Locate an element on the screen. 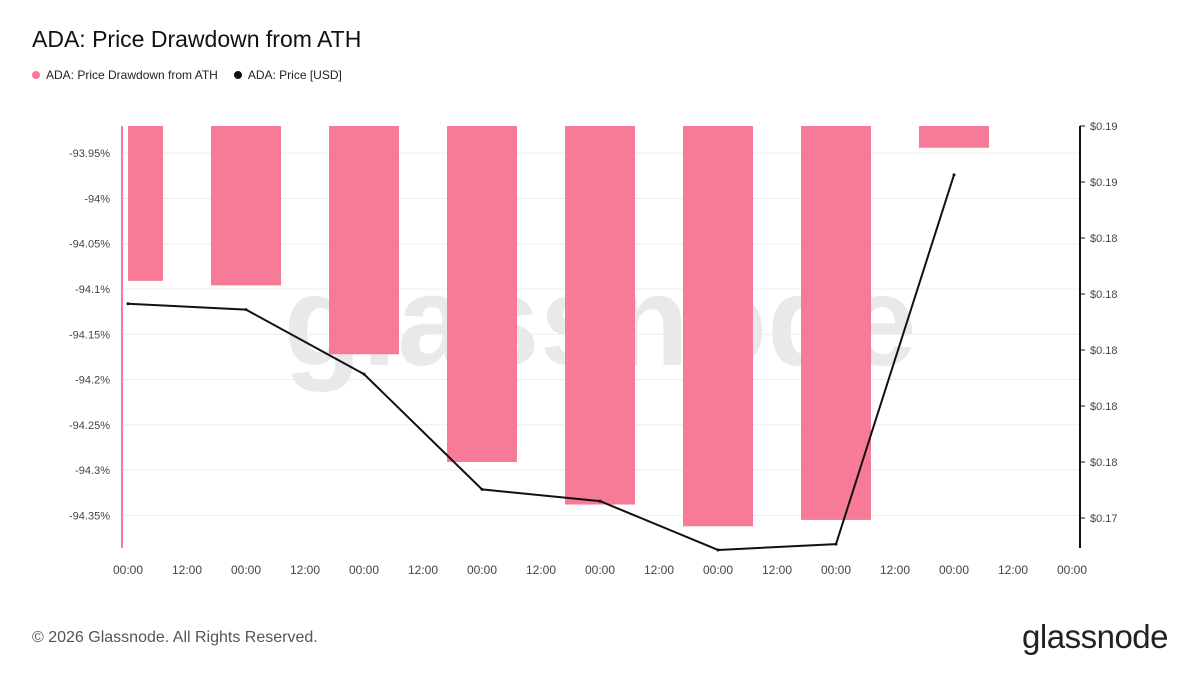 This screenshot has width=1200, height=675. left-tick-label: -94.25% is located at coordinates (89, 426).